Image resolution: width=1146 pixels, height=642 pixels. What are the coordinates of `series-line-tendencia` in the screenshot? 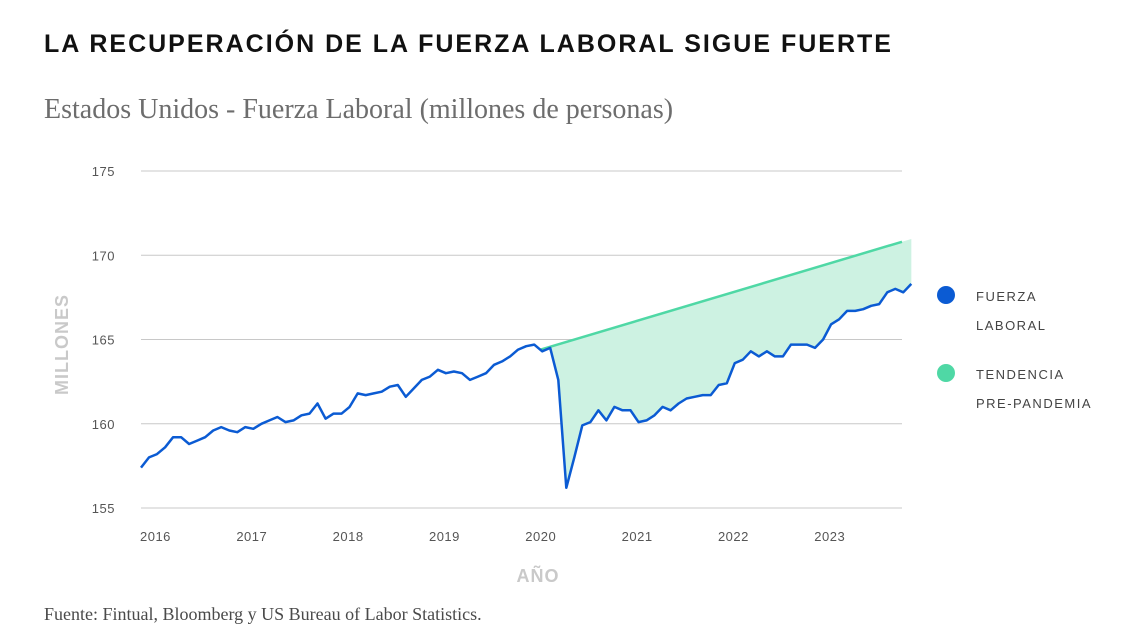 It's located at (721, 295).